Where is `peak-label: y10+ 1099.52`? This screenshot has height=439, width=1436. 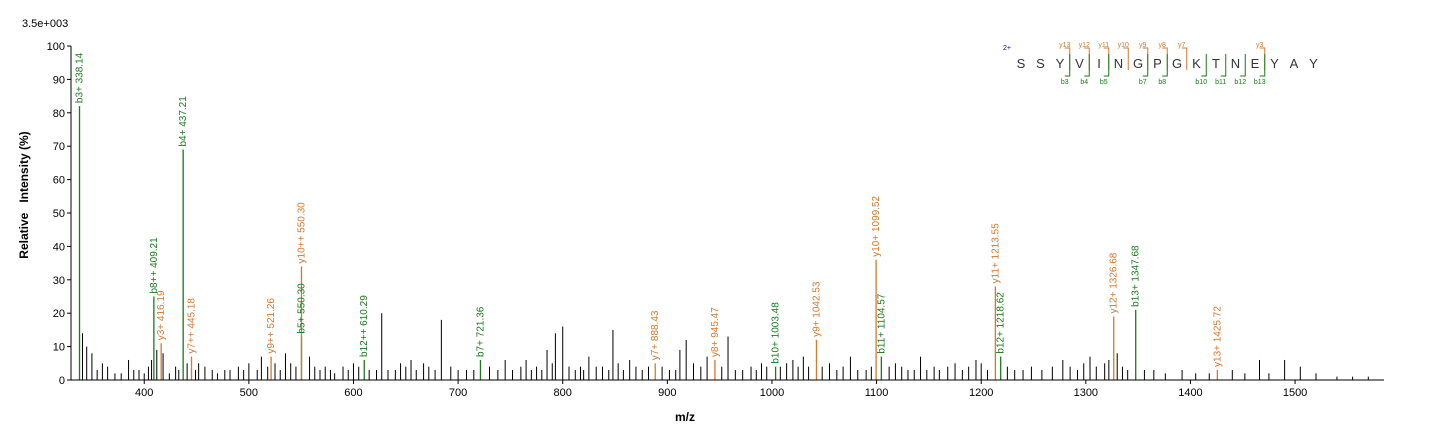 peak-label: y10+ 1099.52 is located at coordinates (876, 225).